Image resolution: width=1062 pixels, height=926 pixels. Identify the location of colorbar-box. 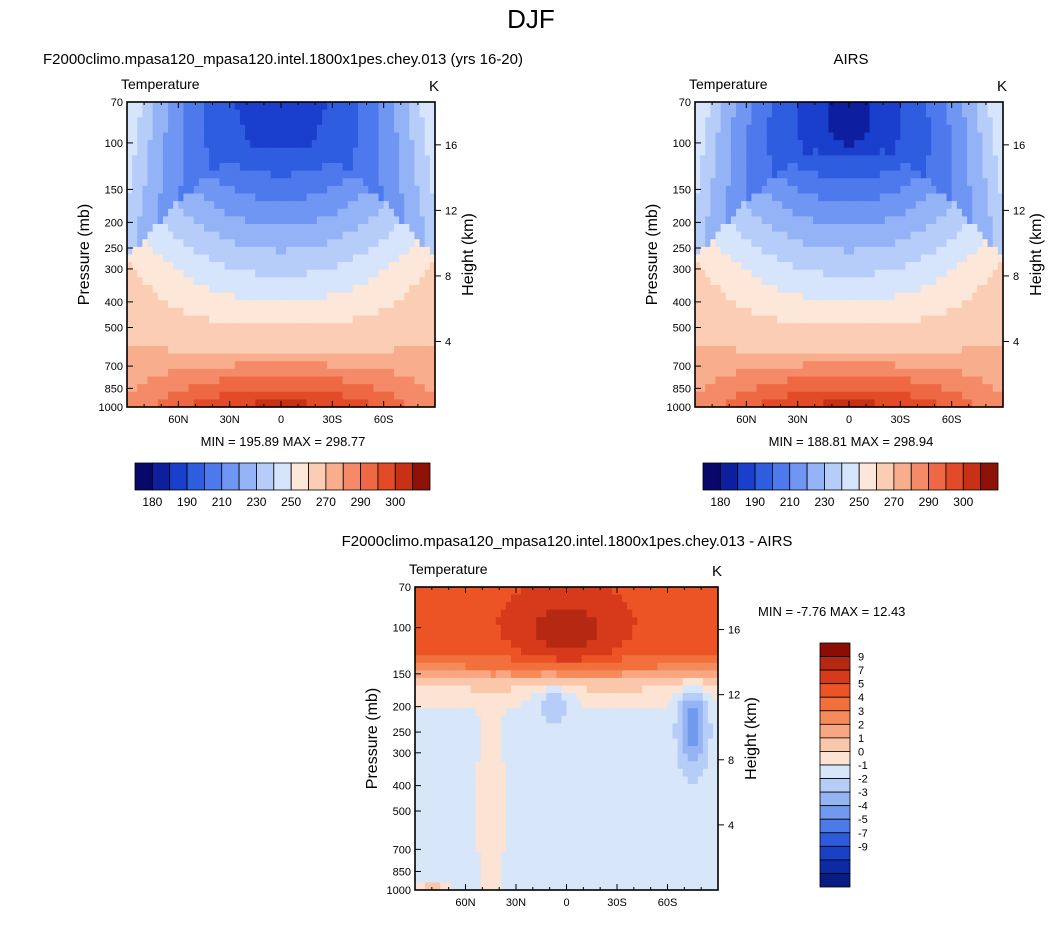
(780, 476).